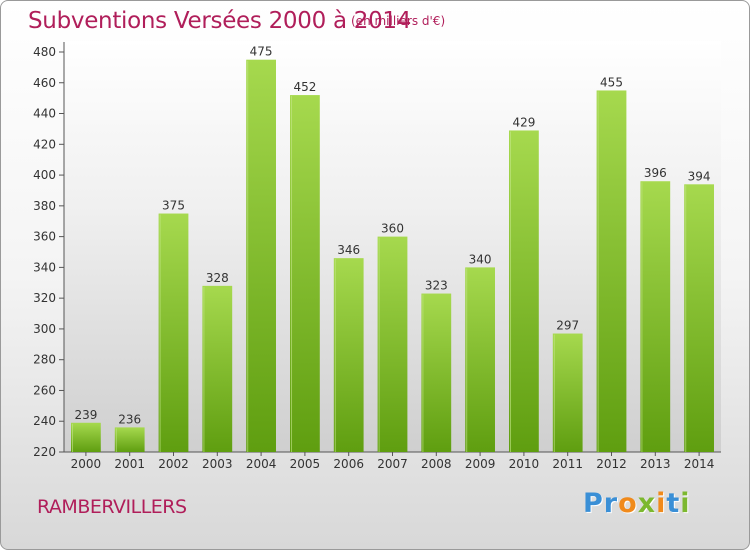 The height and width of the screenshot is (550, 750). I want to click on y-tick-label: 400, so click(44, 175).